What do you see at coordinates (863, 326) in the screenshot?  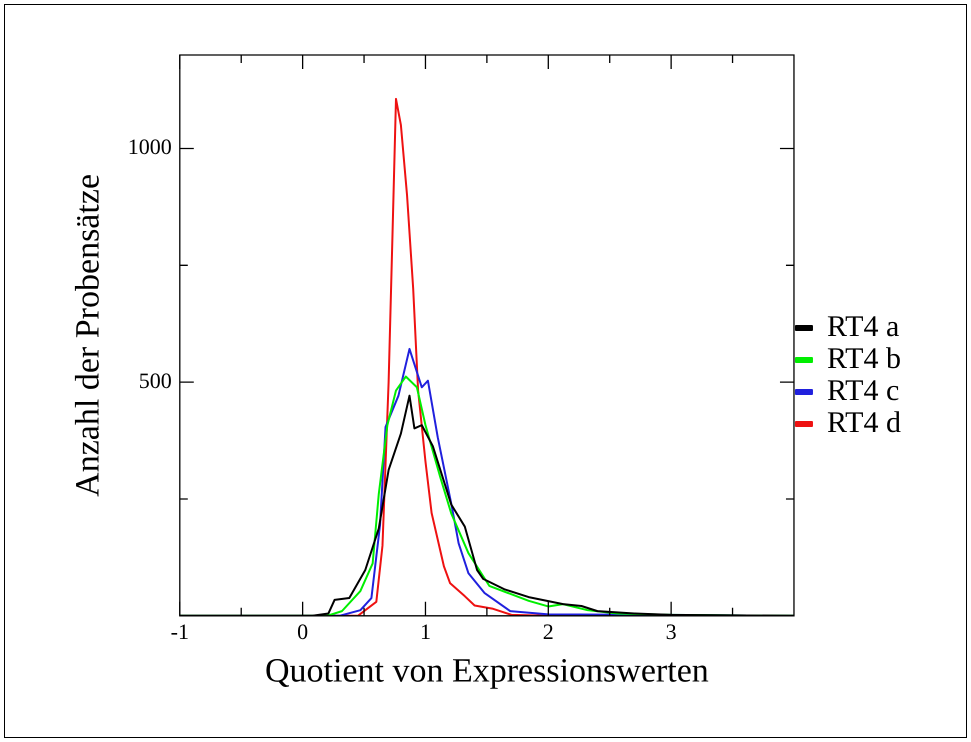 I see `legend-label: RT4 a` at bounding box center [863, 326].